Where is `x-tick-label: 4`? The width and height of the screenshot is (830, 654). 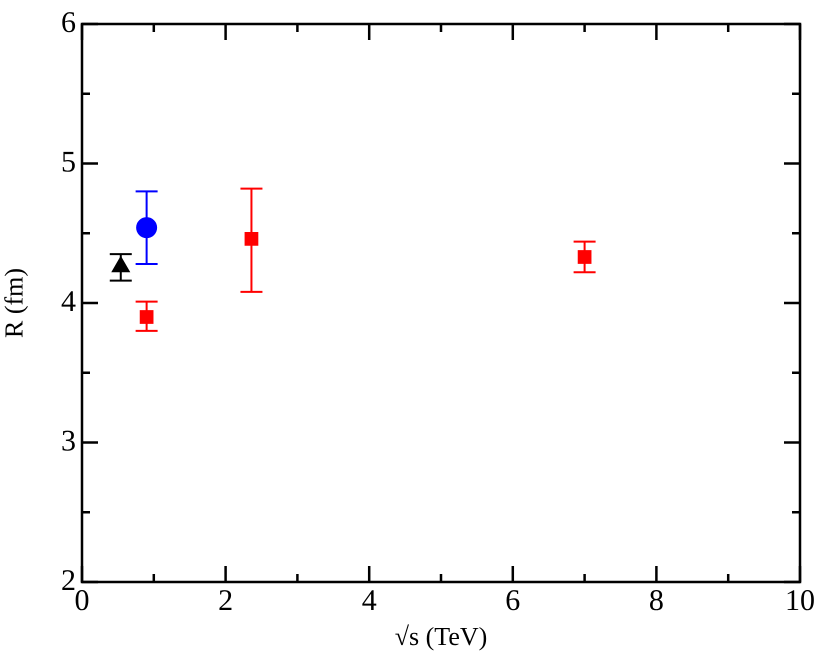 x-tick-label: 4 is located at coordinates (369, 600).